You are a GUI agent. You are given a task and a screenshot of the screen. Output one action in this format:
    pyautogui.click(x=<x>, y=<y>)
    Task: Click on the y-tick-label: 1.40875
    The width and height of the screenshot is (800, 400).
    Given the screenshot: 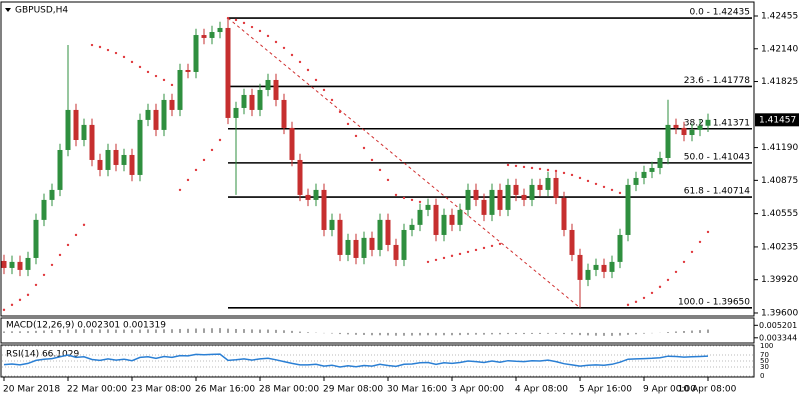 What is the action you would take?
    pyautogui.click(x=779, y=181)
    